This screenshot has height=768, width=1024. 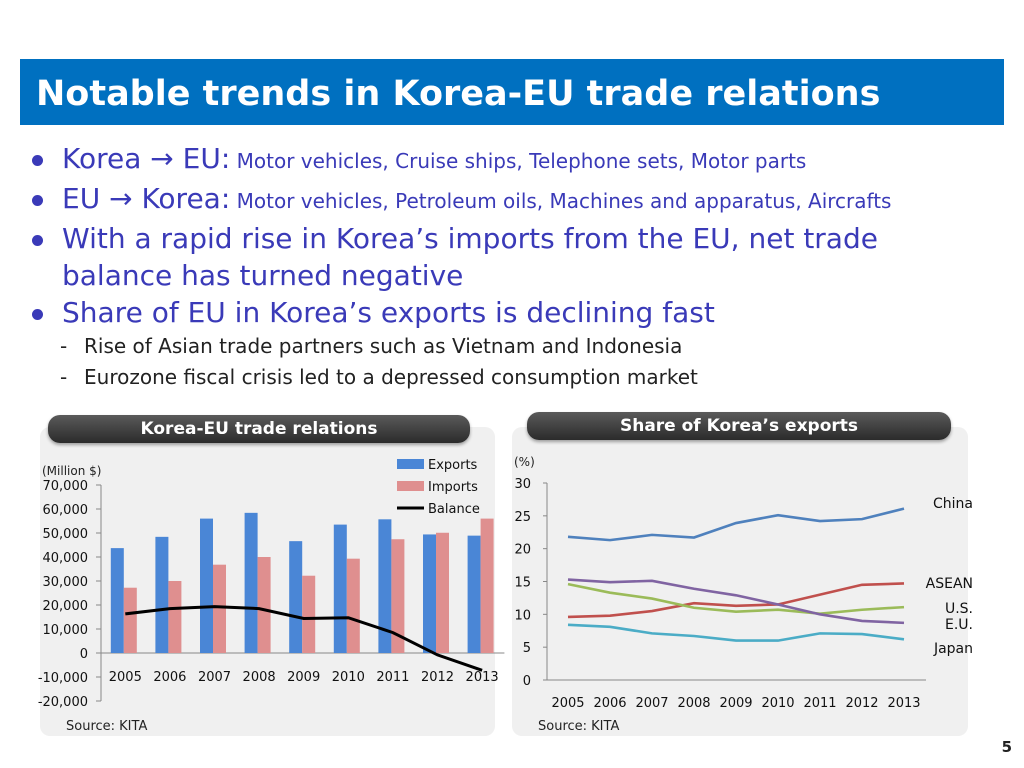 I want to click on series-line-china, so click(x=736, y=524).